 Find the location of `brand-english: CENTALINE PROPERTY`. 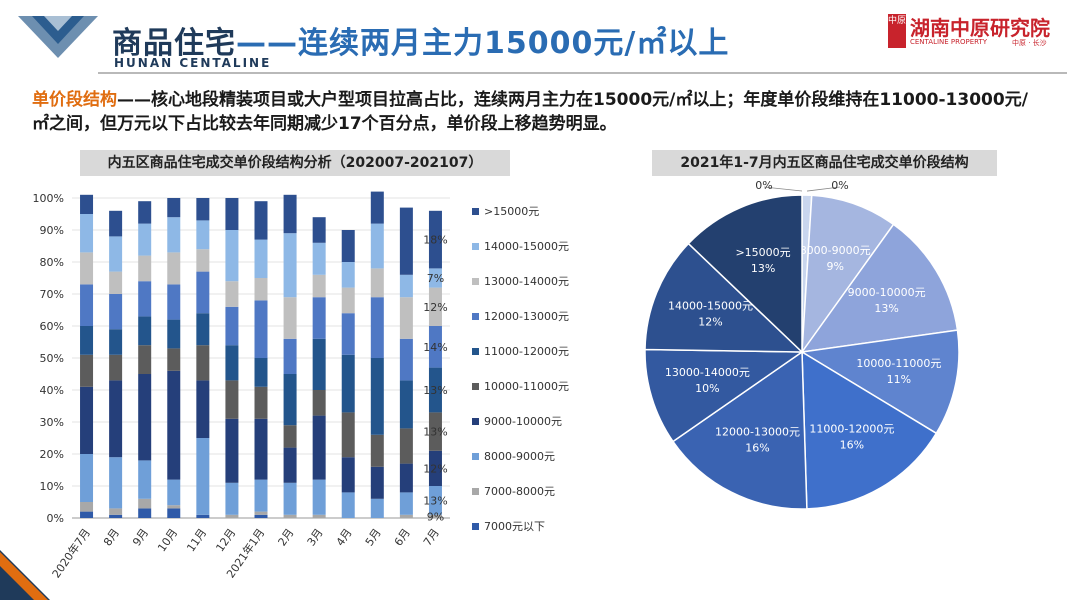

brand-english: CENTALINE PROPERTY is located at coordinates (949, 42).